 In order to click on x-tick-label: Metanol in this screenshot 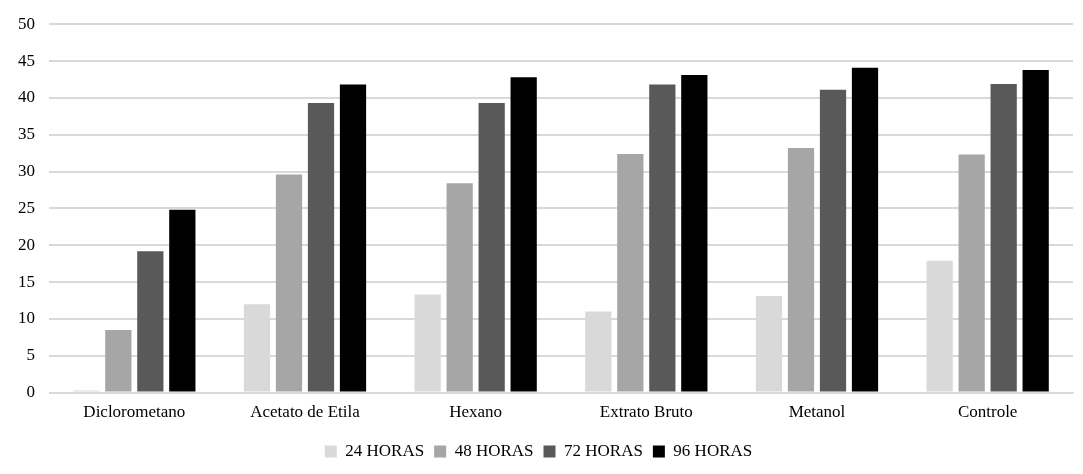, I will do `click(817, 412)`.